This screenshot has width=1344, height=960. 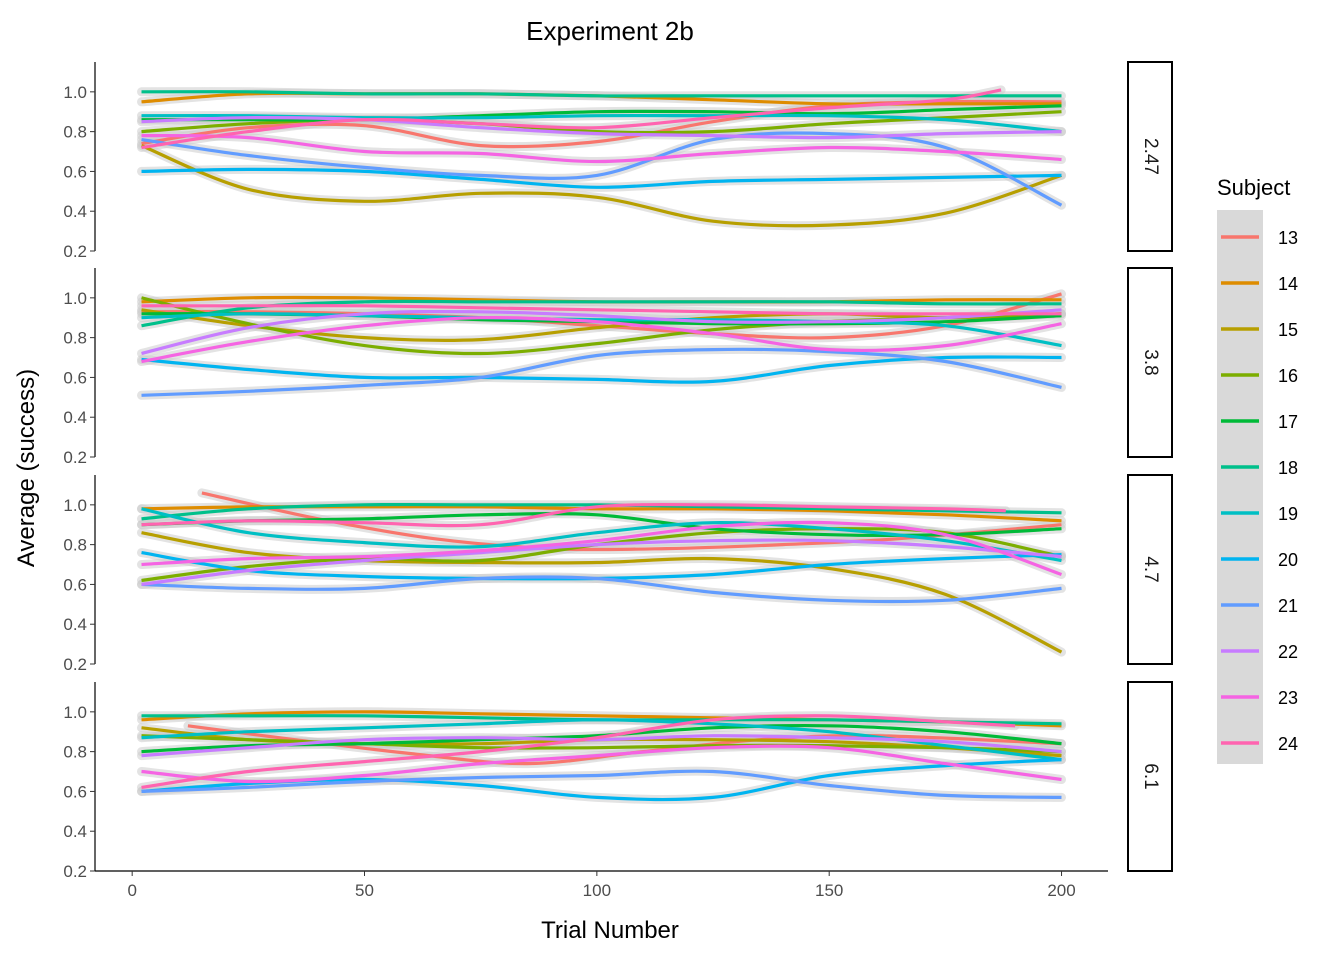 What do you see at coordinates (1288, 330) in the screenshot?
I see `legend-label: 15` at bounding box center [1288, 330].